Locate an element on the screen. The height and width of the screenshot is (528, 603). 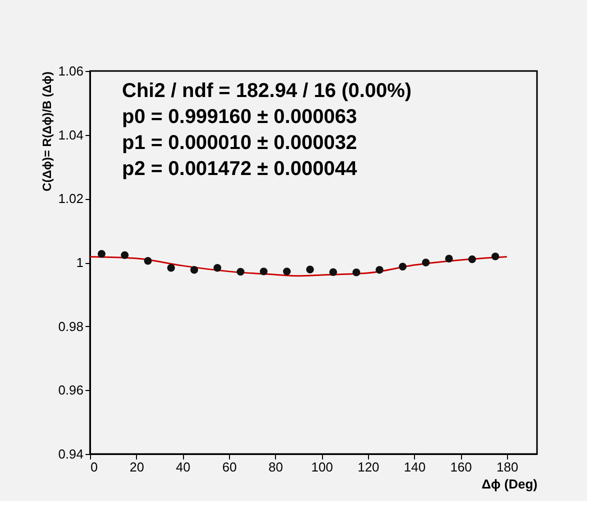
x-tick-label: 100 is located at coordinates (322, 467).